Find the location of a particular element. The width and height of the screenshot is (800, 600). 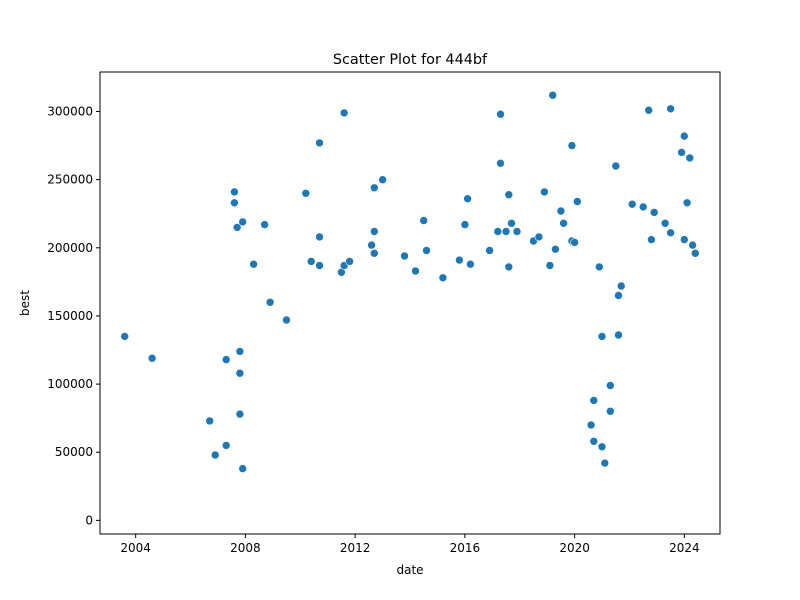

x-tick-label: 2012 is located at coordinates (355, 548).